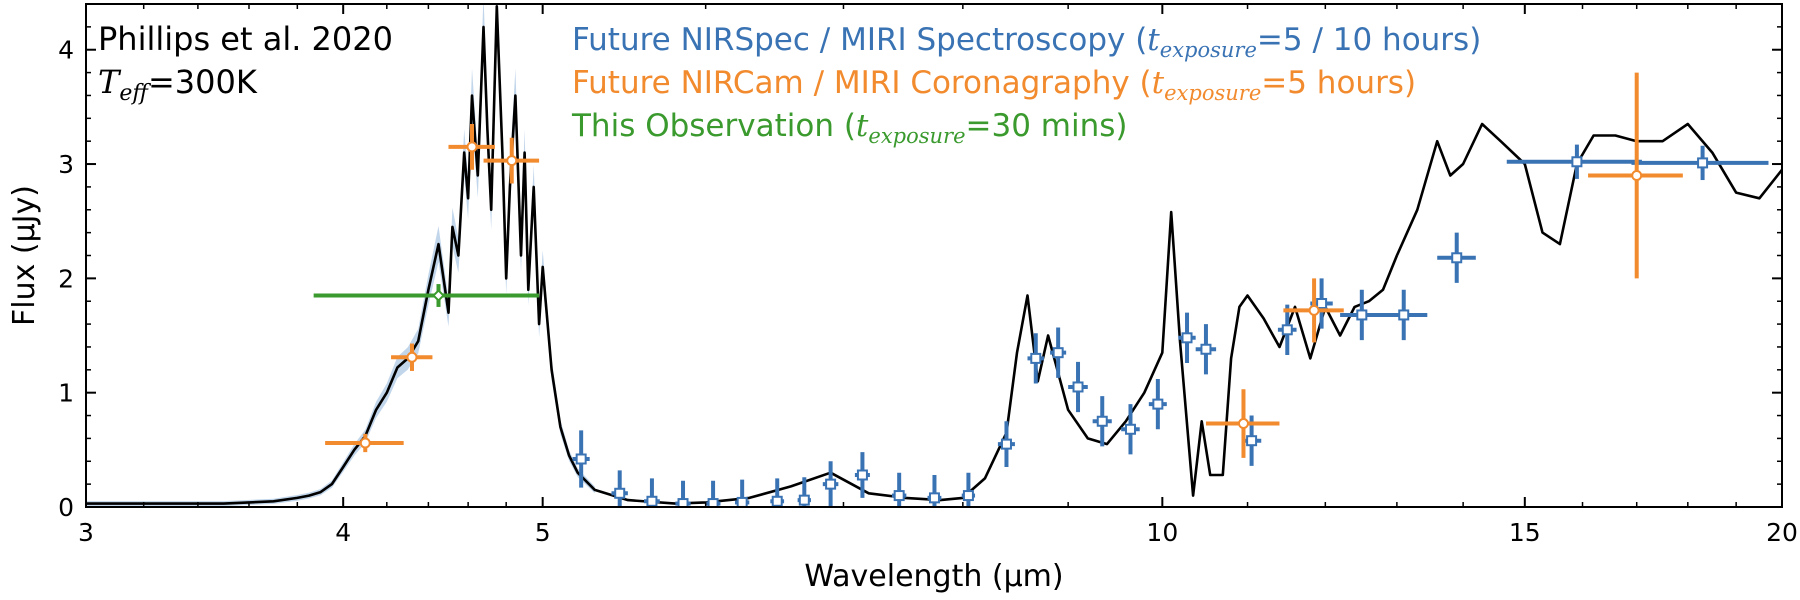 Image resolution: width=1800 pixels, height=600 pixels. What do you see at coordinates (859, 40) in the screenshot?
I see `legend-prefix: Future NIRSpec / MIRI Spectroscopy (` at bounding box center [859, 40].